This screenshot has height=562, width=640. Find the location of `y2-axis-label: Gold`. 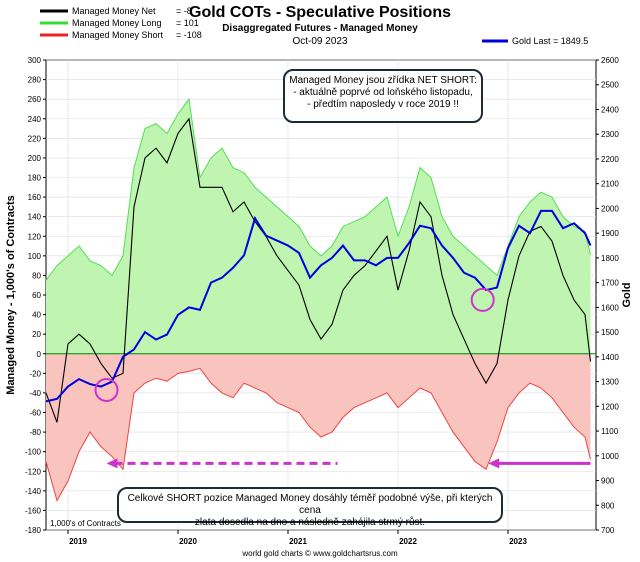

y2-axis-label: Gold is located at coordinates (627, 294).